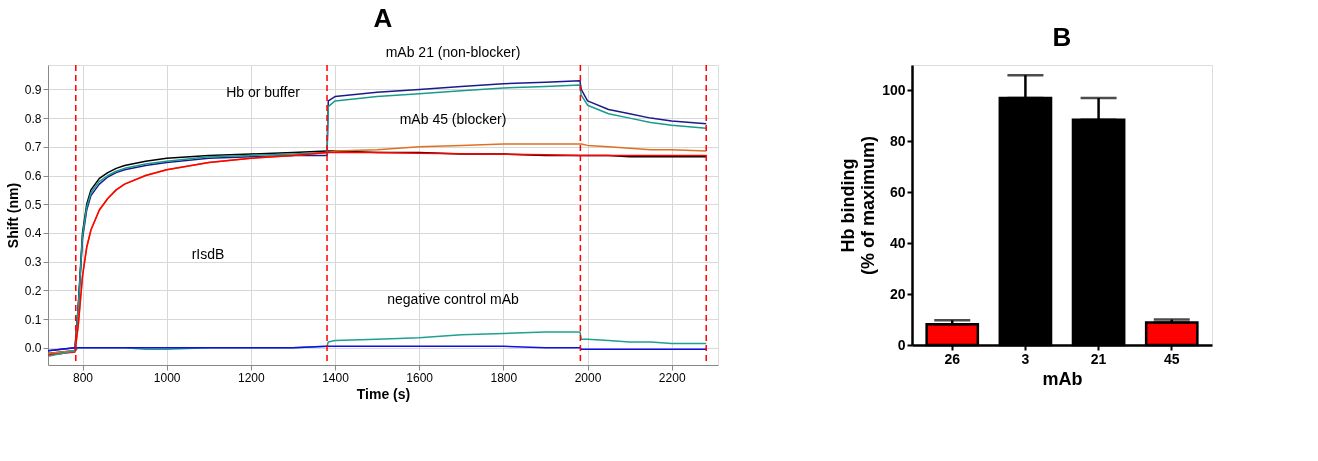 Image resolution: width=1318 pixels, height=461 pixels. I want to click on annotation: rIsdB, so click(208, 254).